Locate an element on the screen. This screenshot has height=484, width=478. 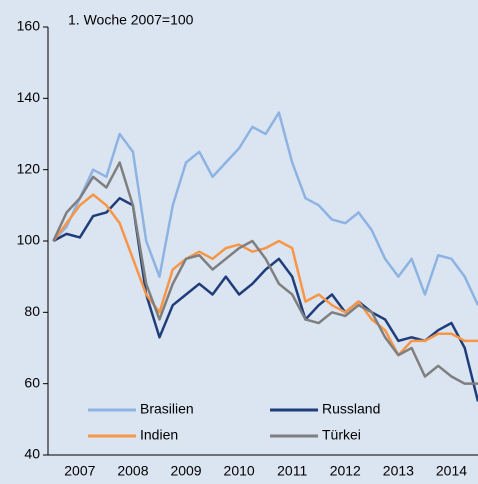
x-tick-label: 2008 is located at coordinates (132, 471).